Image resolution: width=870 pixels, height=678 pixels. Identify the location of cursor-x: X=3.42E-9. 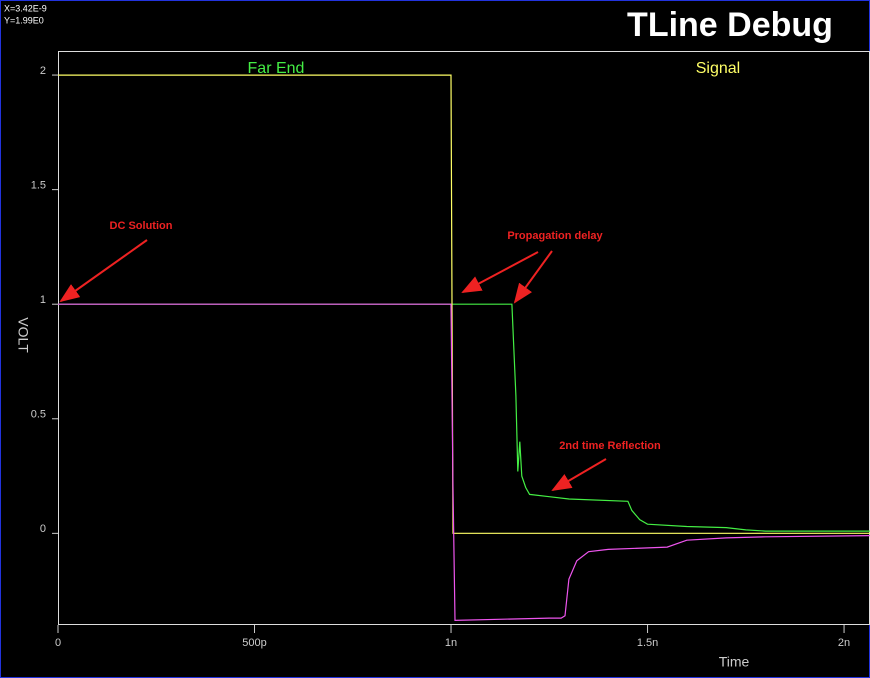
(25, 8).